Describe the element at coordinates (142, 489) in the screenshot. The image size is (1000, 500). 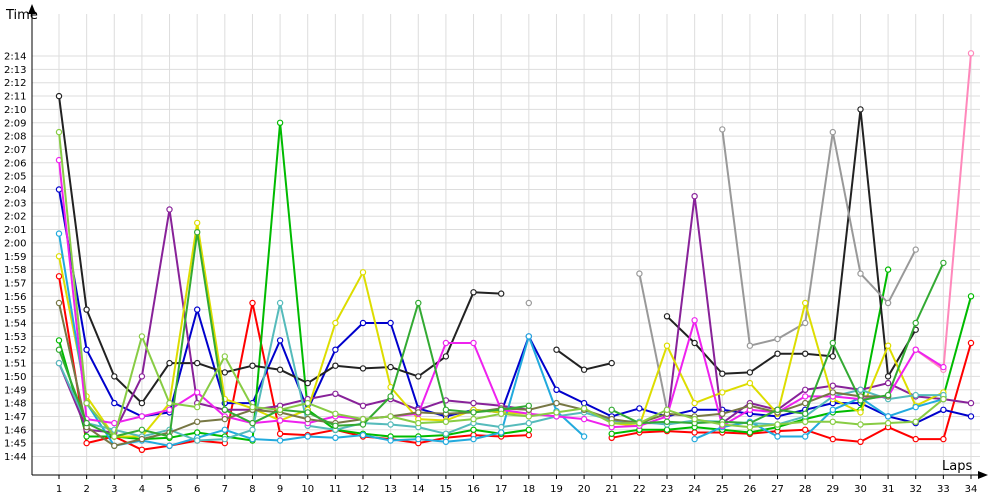
I see `x-tick-label: 4` at that location.